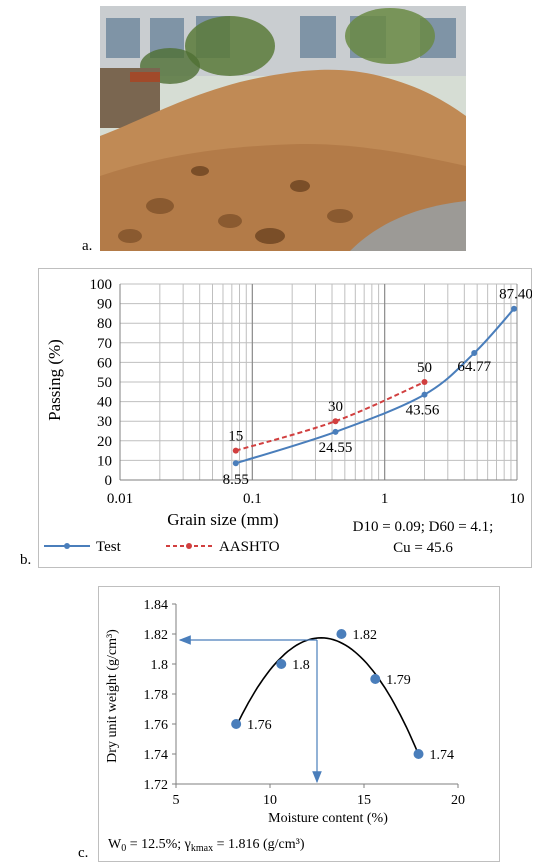  I want to click on data-label: 1.8, so click(301, 665).